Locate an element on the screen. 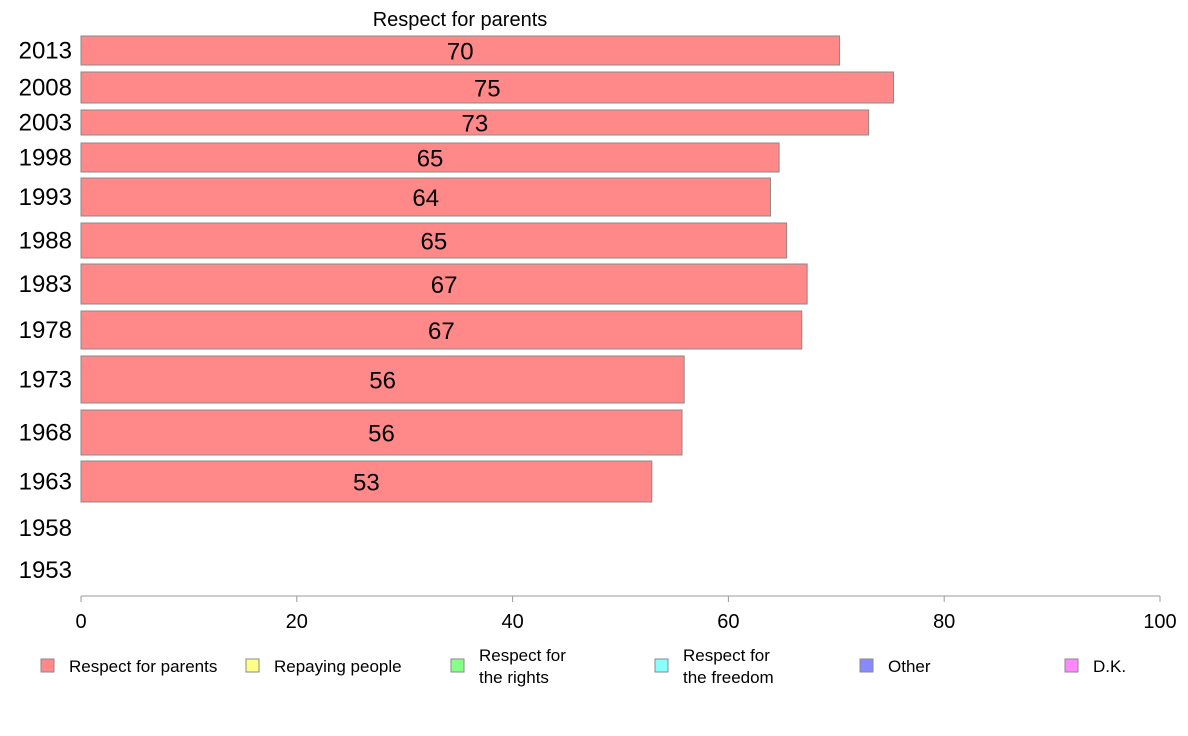 This screenshot has height=736, width=1188. chart-title: Respect for parents is located at coordinates (460, 20).